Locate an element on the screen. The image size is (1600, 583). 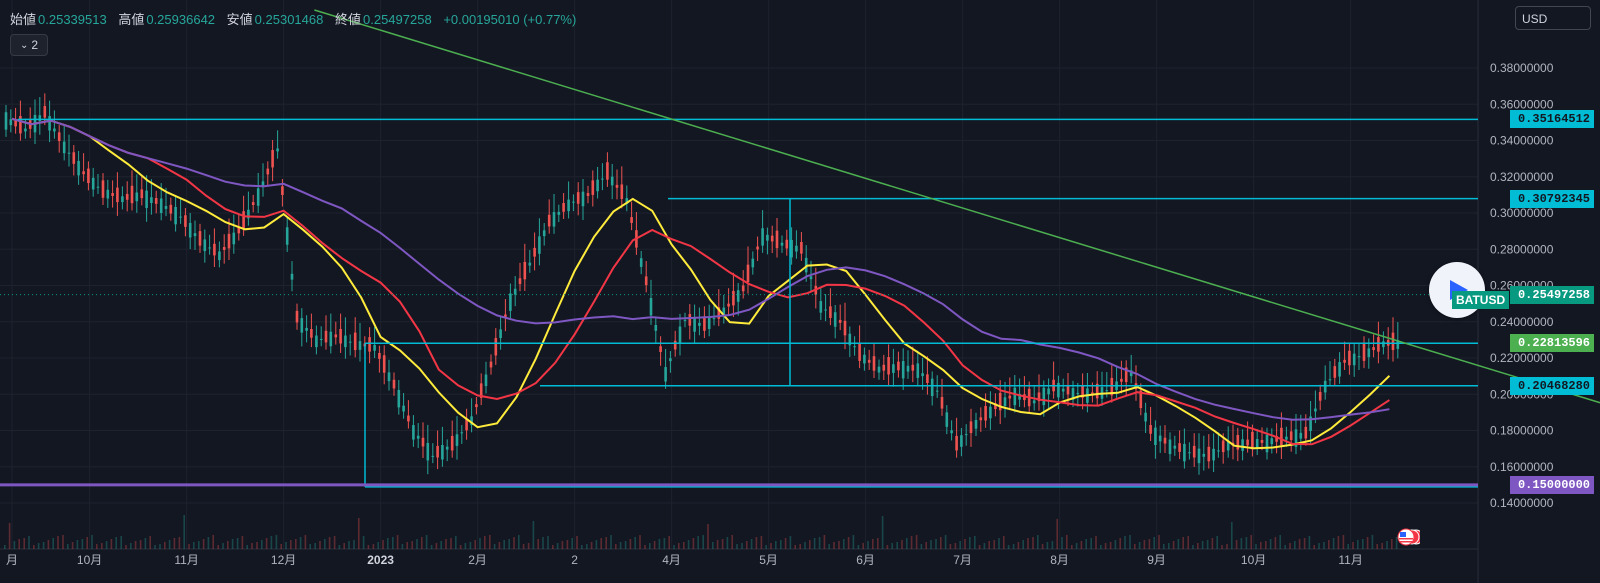
y-tick-label: 0.14000000 is located at coordinates (1522, 503).